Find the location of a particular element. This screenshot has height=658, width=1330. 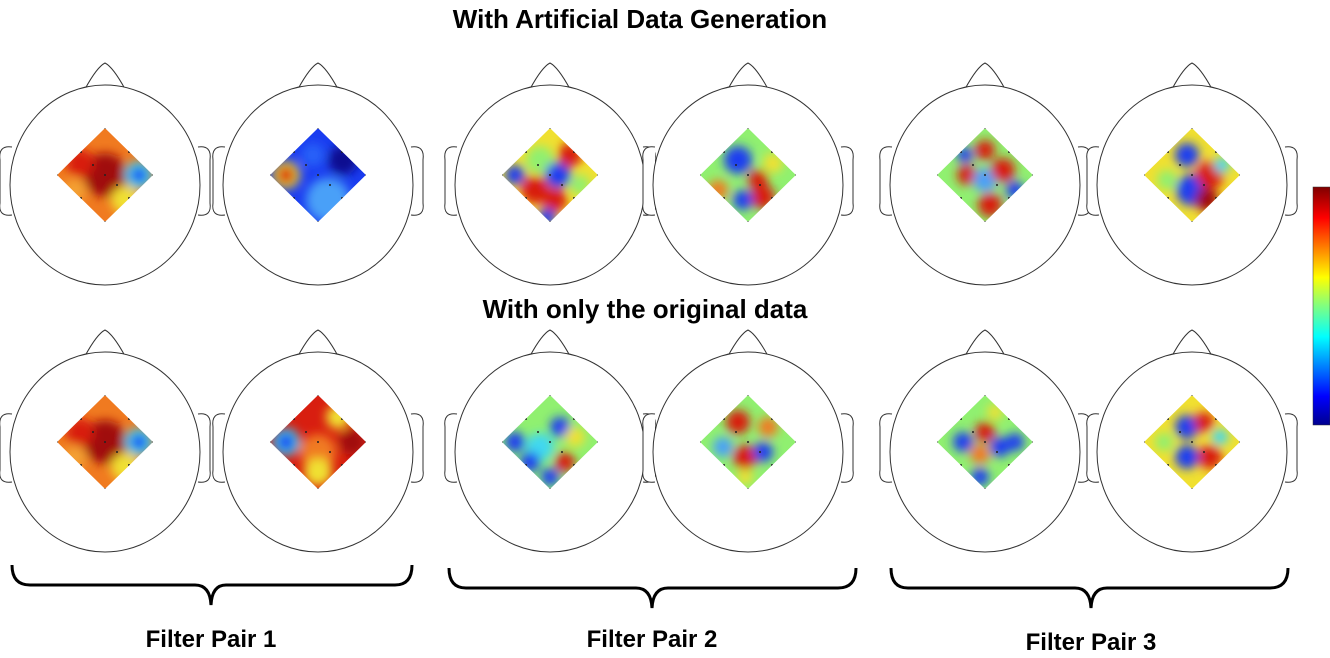

colorbar is located at coordinates (1321, 306).